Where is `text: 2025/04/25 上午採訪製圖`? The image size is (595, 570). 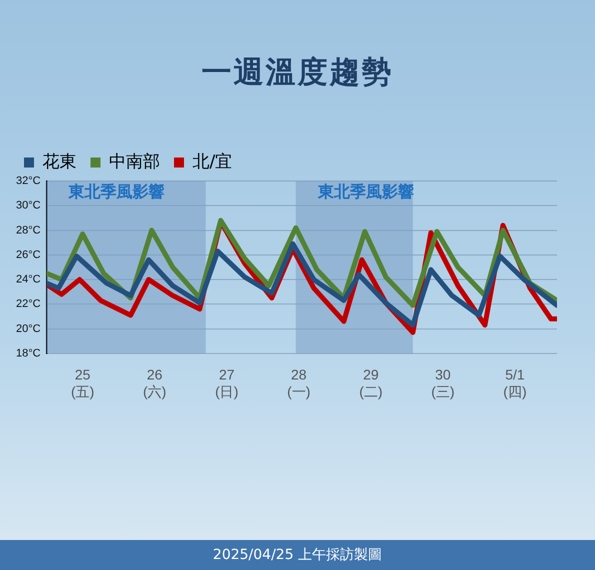
text: 2025/04/25 上午採訪製圖 is located at coordinates (297, 555).